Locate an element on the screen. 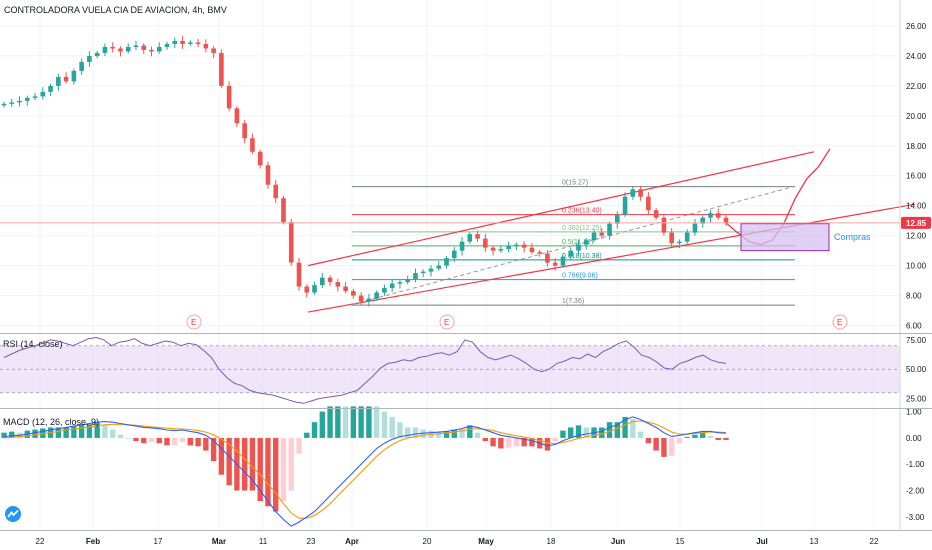 This screenshot has width=932, height=550. price-axis-tick-label: 20.00 is located at coordinates (916, 116).